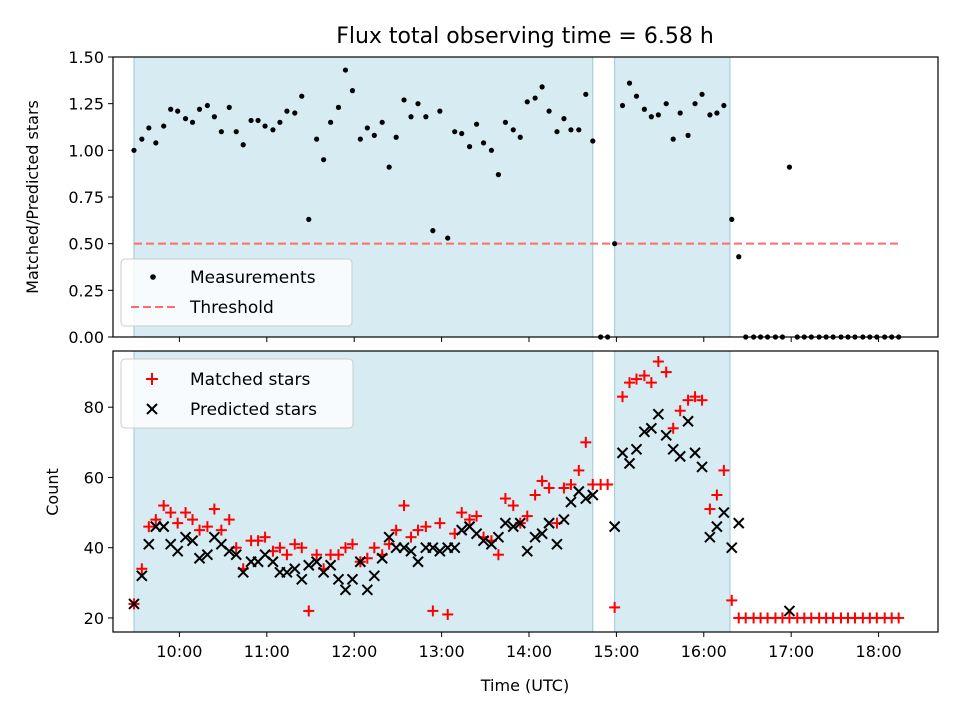 The height and width of the screenshot is (720, 960). What do you see at coordinates (791, 651) in the screenshot?
I see `x-tick-label: 17:00` at bounding box center [791, 651].